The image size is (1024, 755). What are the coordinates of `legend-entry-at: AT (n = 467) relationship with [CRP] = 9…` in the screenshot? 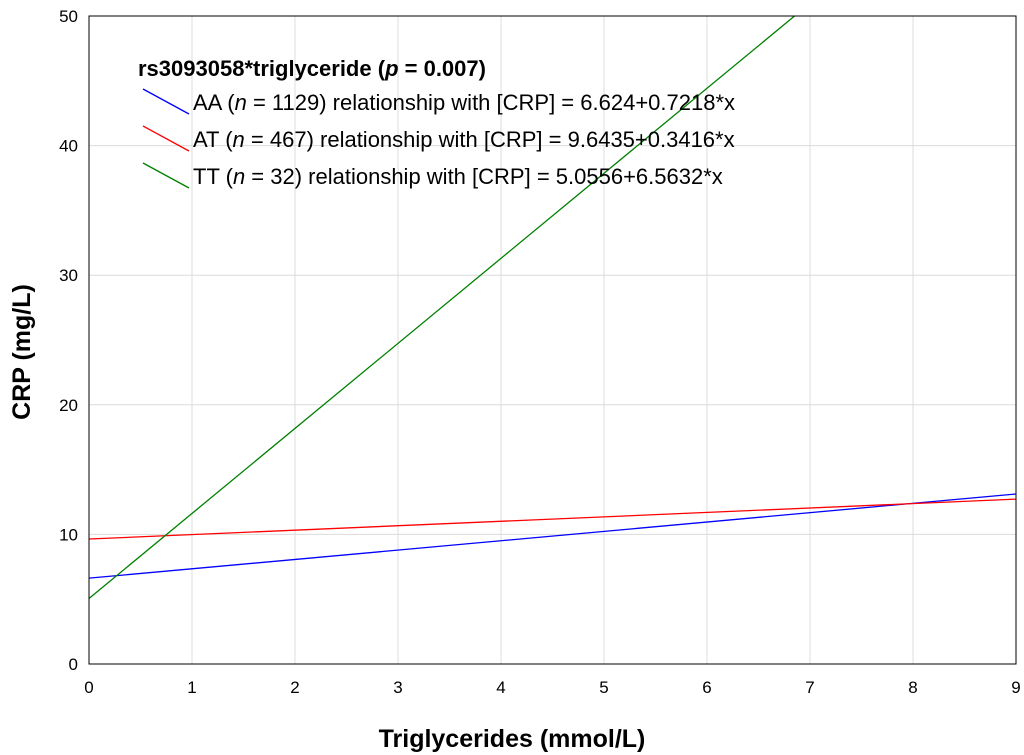 It's located at (438, 138).